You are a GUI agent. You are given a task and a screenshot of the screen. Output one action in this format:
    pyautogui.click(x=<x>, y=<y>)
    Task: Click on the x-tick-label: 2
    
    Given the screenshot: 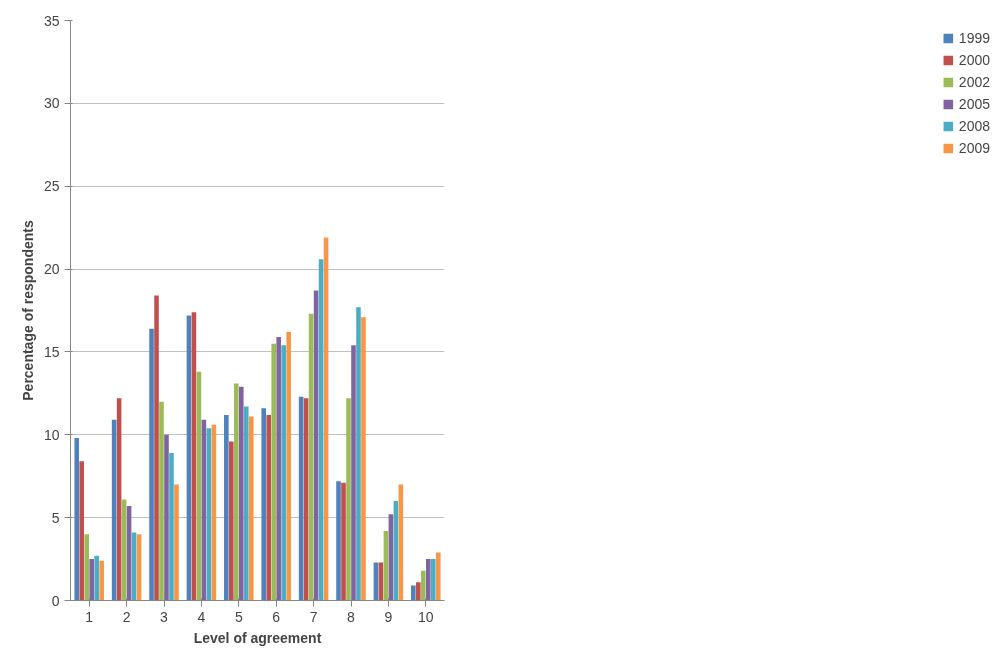 What is the action you would take?
    pyautogui.click(x=126, y=616)
    